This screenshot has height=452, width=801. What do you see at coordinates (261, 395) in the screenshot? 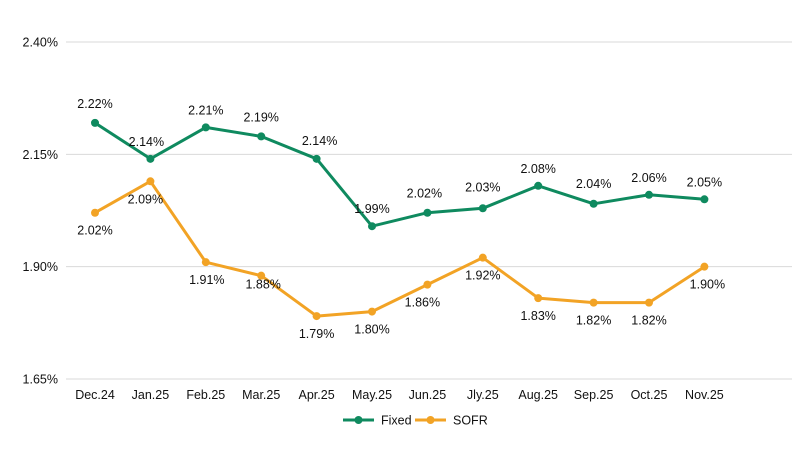
I see `x-tick-label: Mar.25` at bounding box center [261, 395].